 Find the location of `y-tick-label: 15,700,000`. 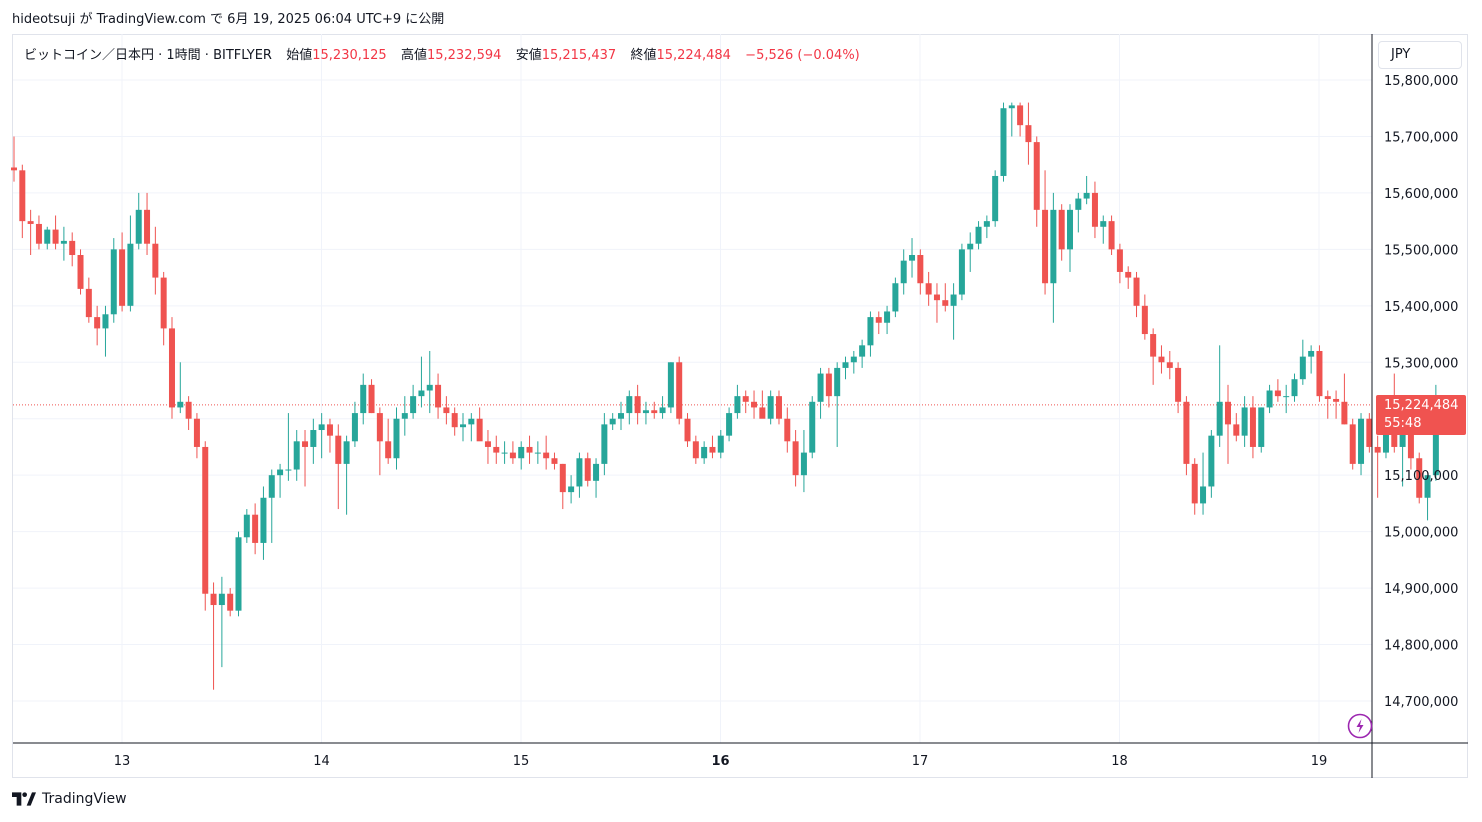

y-tick-label: 15,700,000 is located at coordinates (1421, 137).